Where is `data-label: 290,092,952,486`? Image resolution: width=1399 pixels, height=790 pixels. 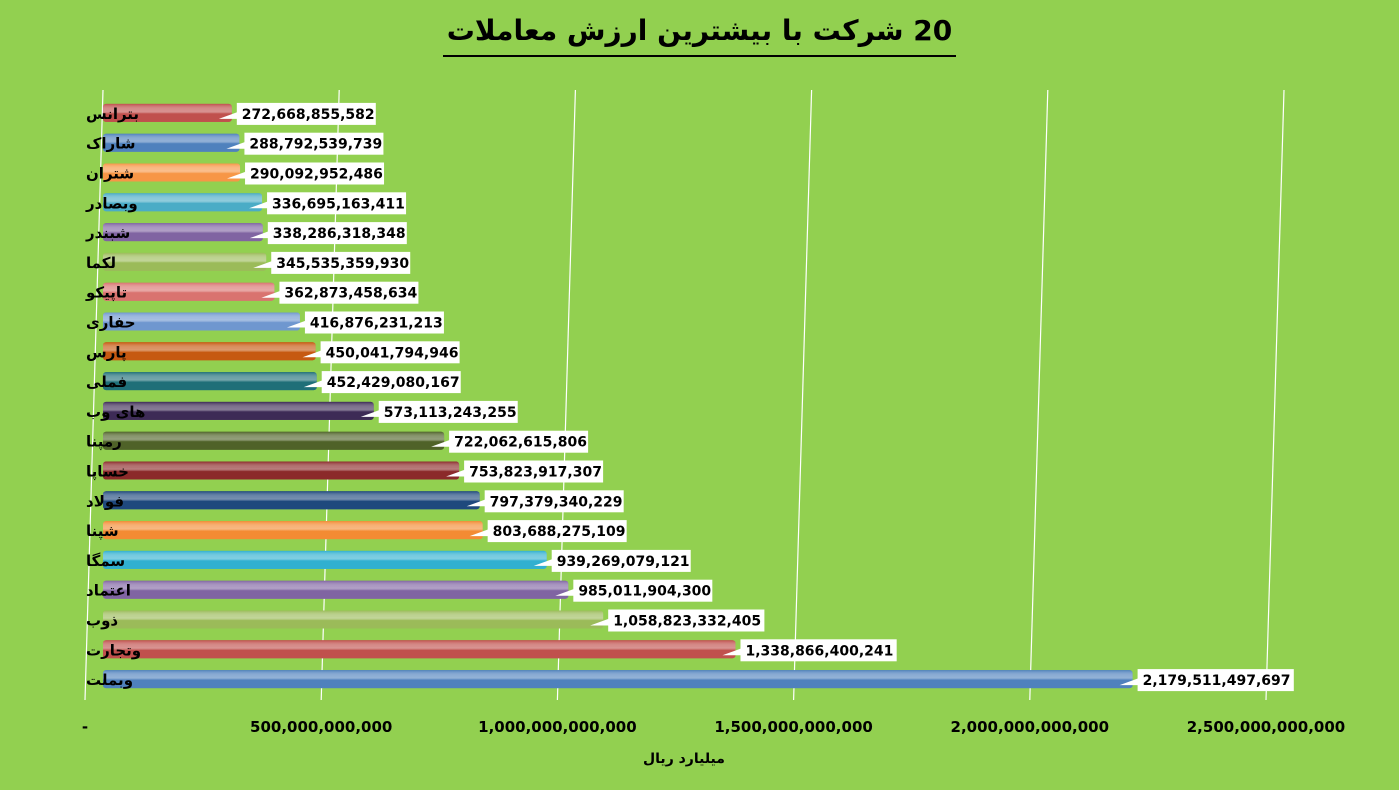
data-label: 290,092,952,486 is located at coordinates (316, 175).